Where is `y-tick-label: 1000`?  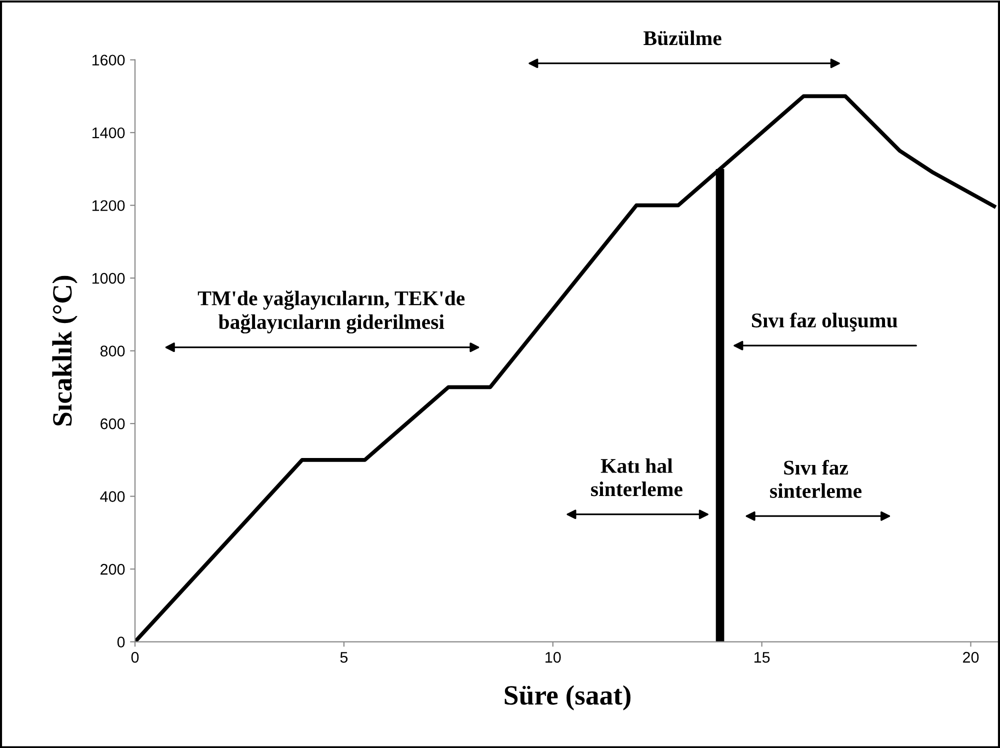
y-tick-label: 1000 is located at coordinates (108, 278).